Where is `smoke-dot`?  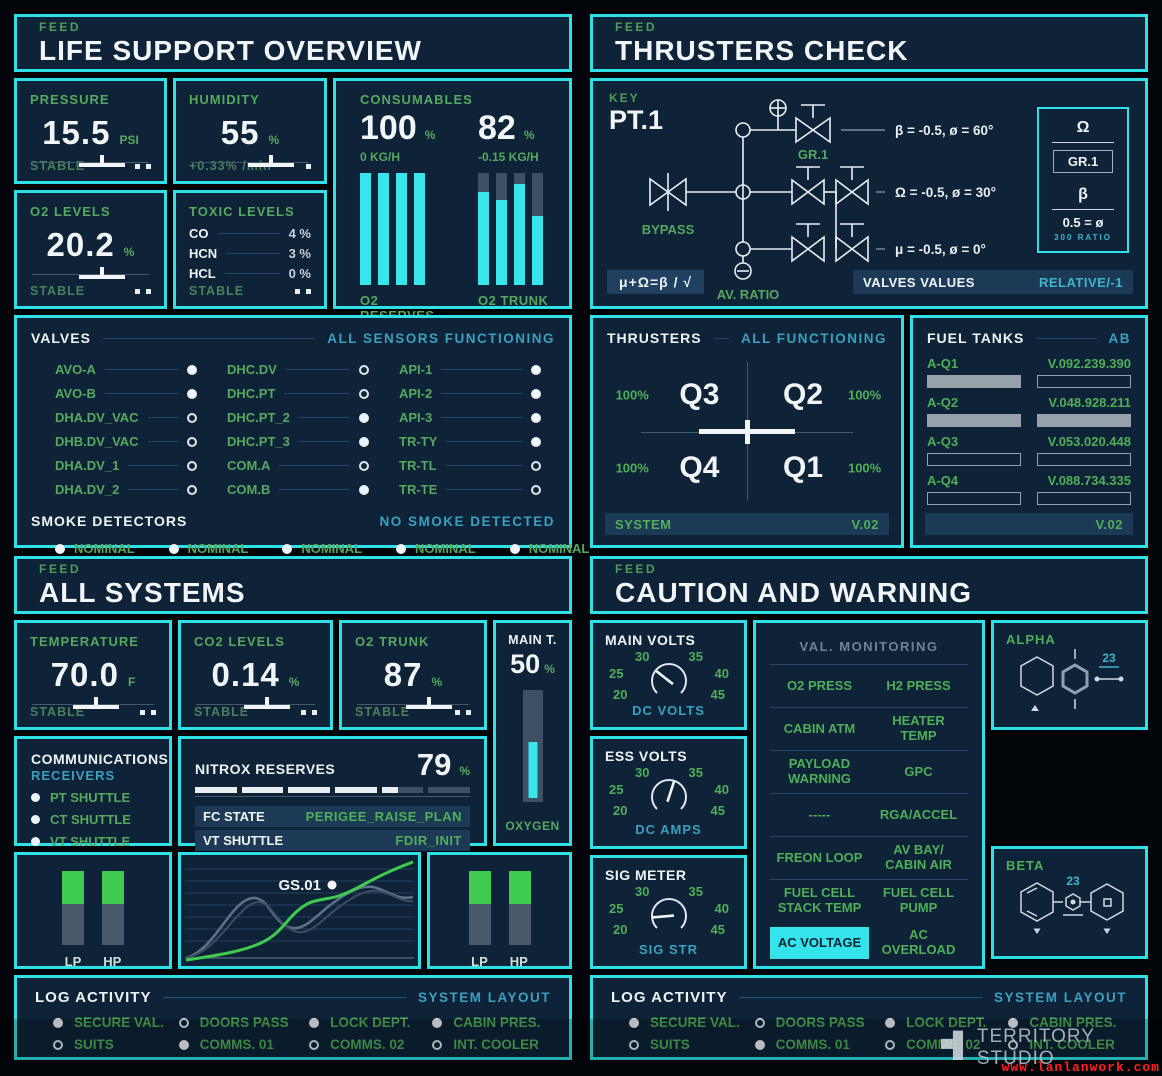 smoke-dot is located at coordinates (287, 548).